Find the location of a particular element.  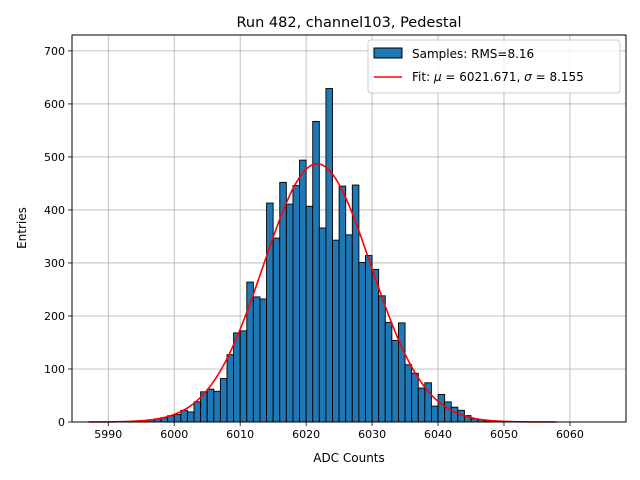

y-tick-label: 400 is located at coordinates (54, 210).